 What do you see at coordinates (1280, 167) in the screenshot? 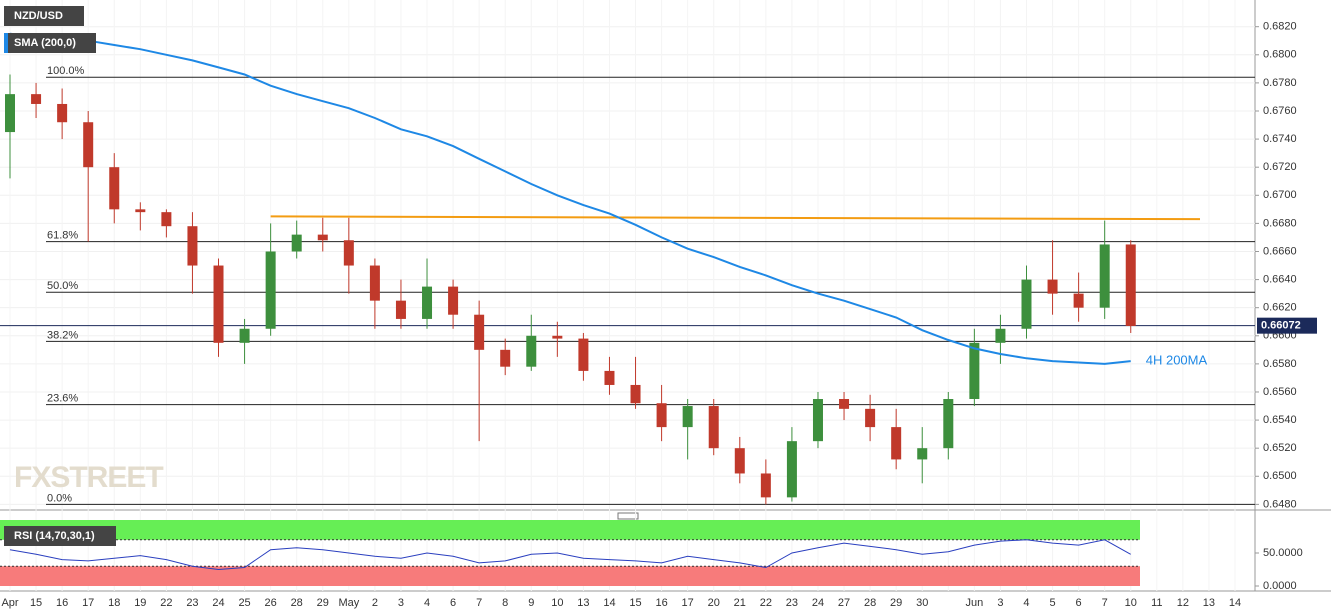
I see `y-tick-label: 0.6720` at bounding box center [1280, 167].